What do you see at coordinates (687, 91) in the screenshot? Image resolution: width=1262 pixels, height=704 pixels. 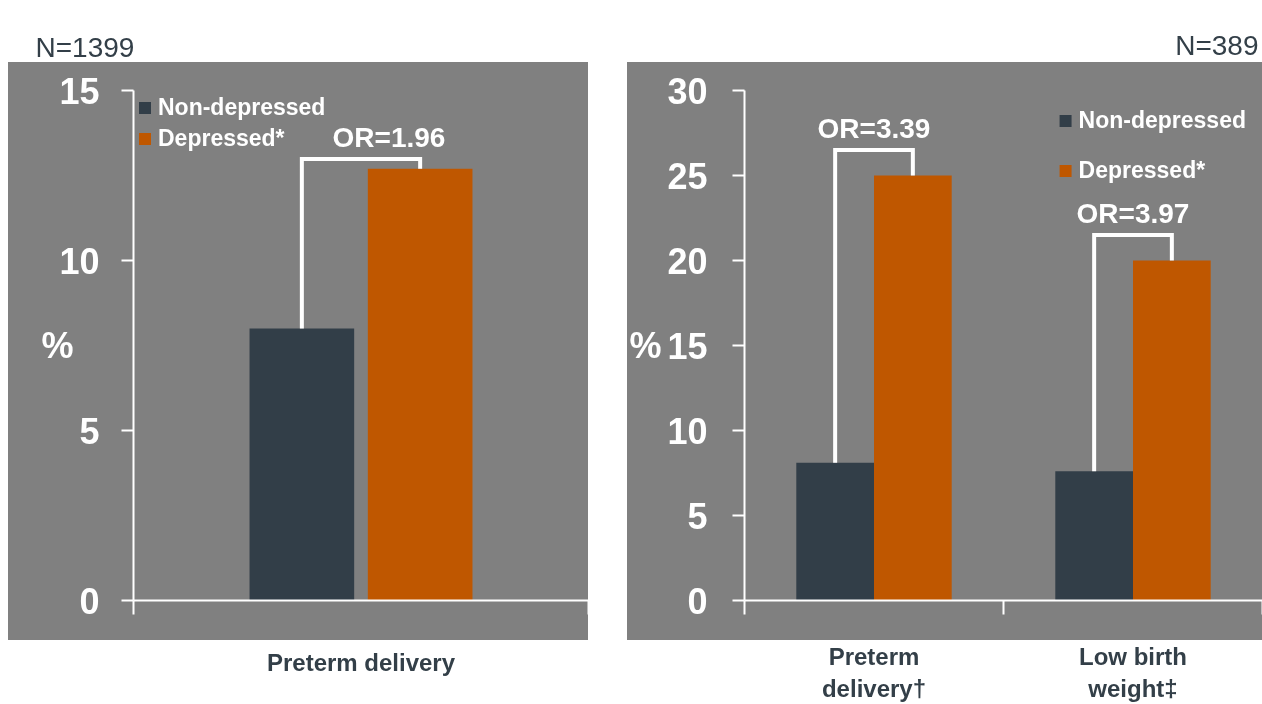 I see `y-tick-label: 30` at bounding box center [687, 91].